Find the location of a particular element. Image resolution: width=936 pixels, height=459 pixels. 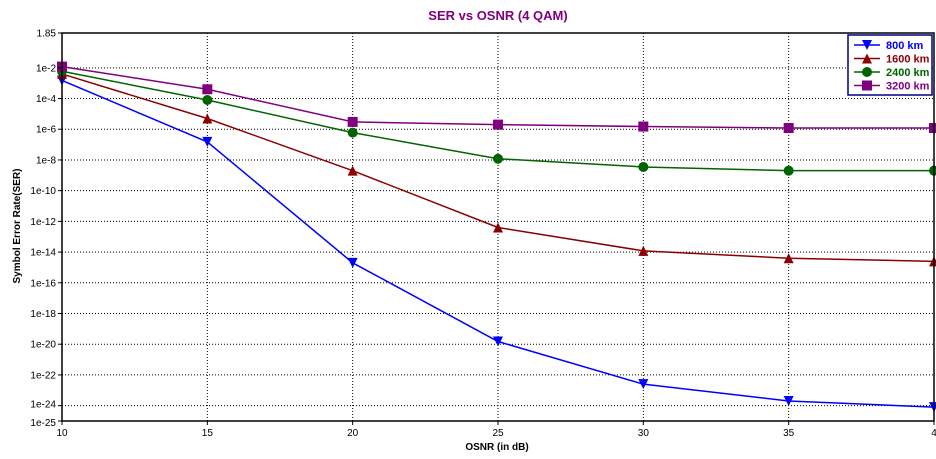

y-tick-label: 1e-2 is located at coordinates (46, 68).